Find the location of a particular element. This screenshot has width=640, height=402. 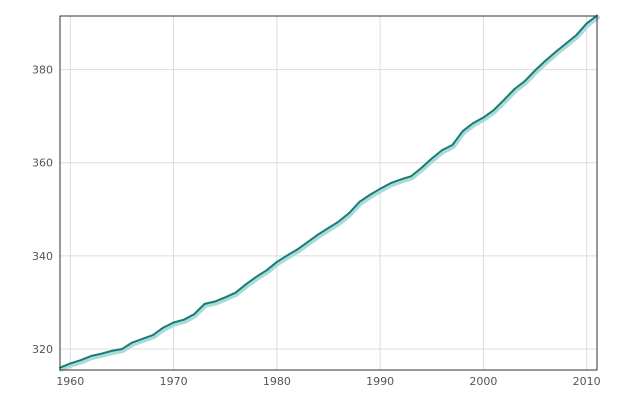

x-tick-label: 1960 is located at coordinates (70, 381).